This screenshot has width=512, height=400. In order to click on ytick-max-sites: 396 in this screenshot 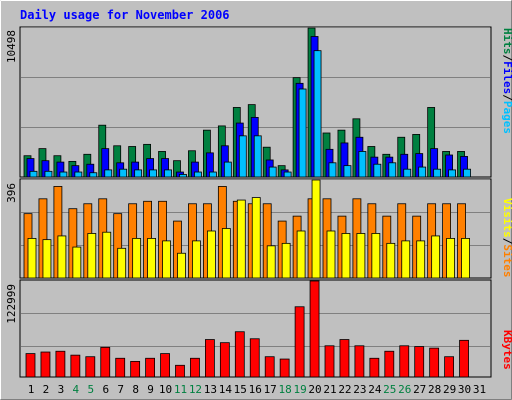, I will do `click(11, 193)`.